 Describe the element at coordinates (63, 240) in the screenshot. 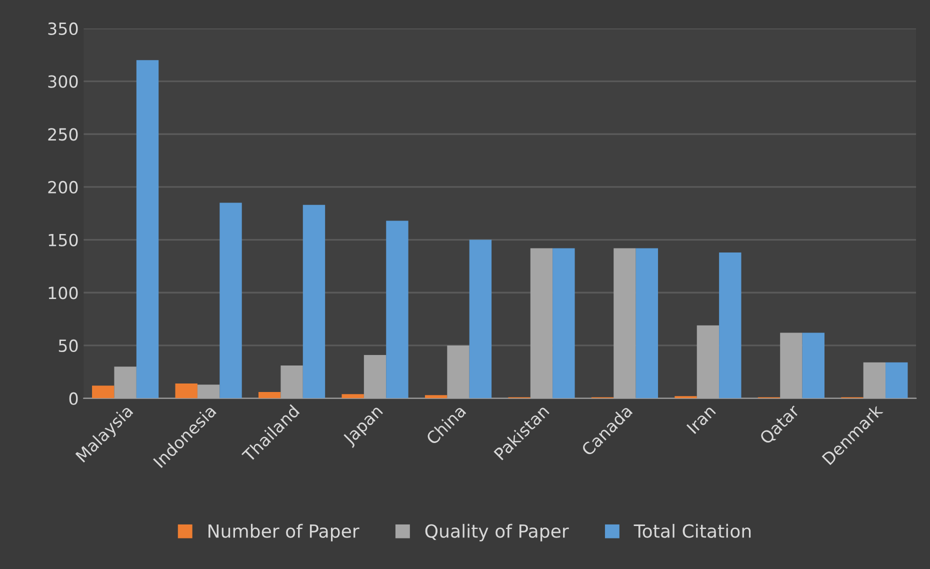

I see `y-tick-label: 150` at that location.